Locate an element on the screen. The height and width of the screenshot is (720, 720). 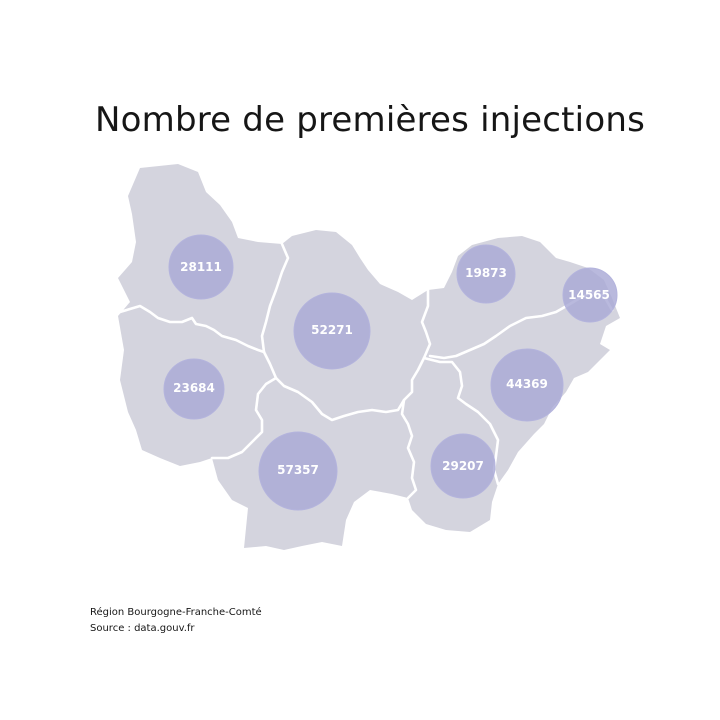
bubble-value: 19873 is located at coordinates (486, 273).